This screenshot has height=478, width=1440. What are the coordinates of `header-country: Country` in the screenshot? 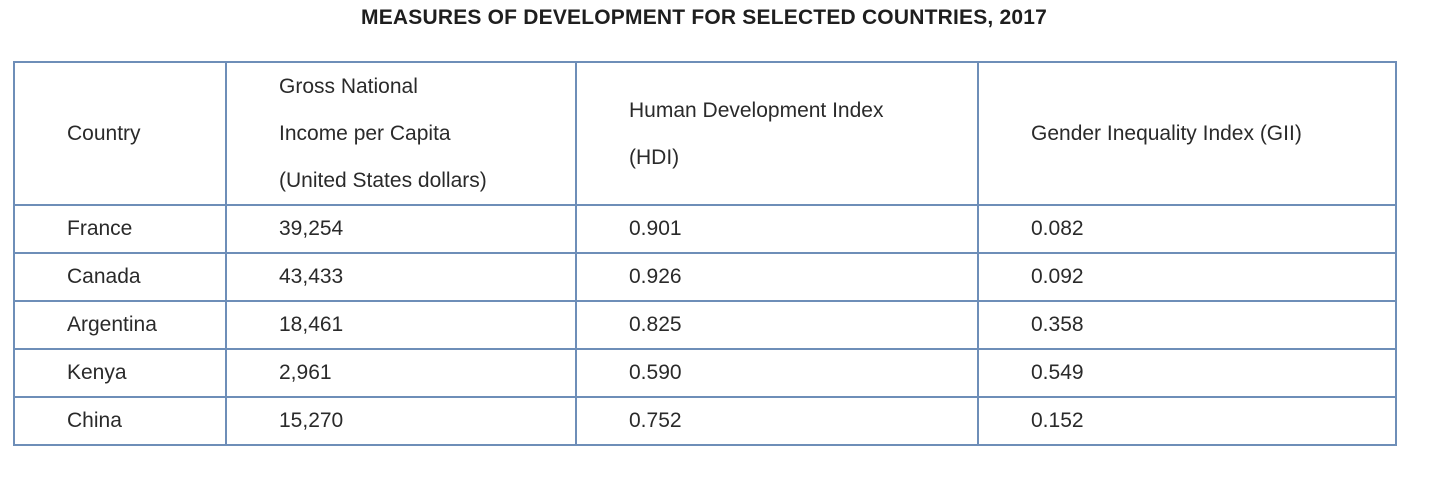 It's located at (120, 133).